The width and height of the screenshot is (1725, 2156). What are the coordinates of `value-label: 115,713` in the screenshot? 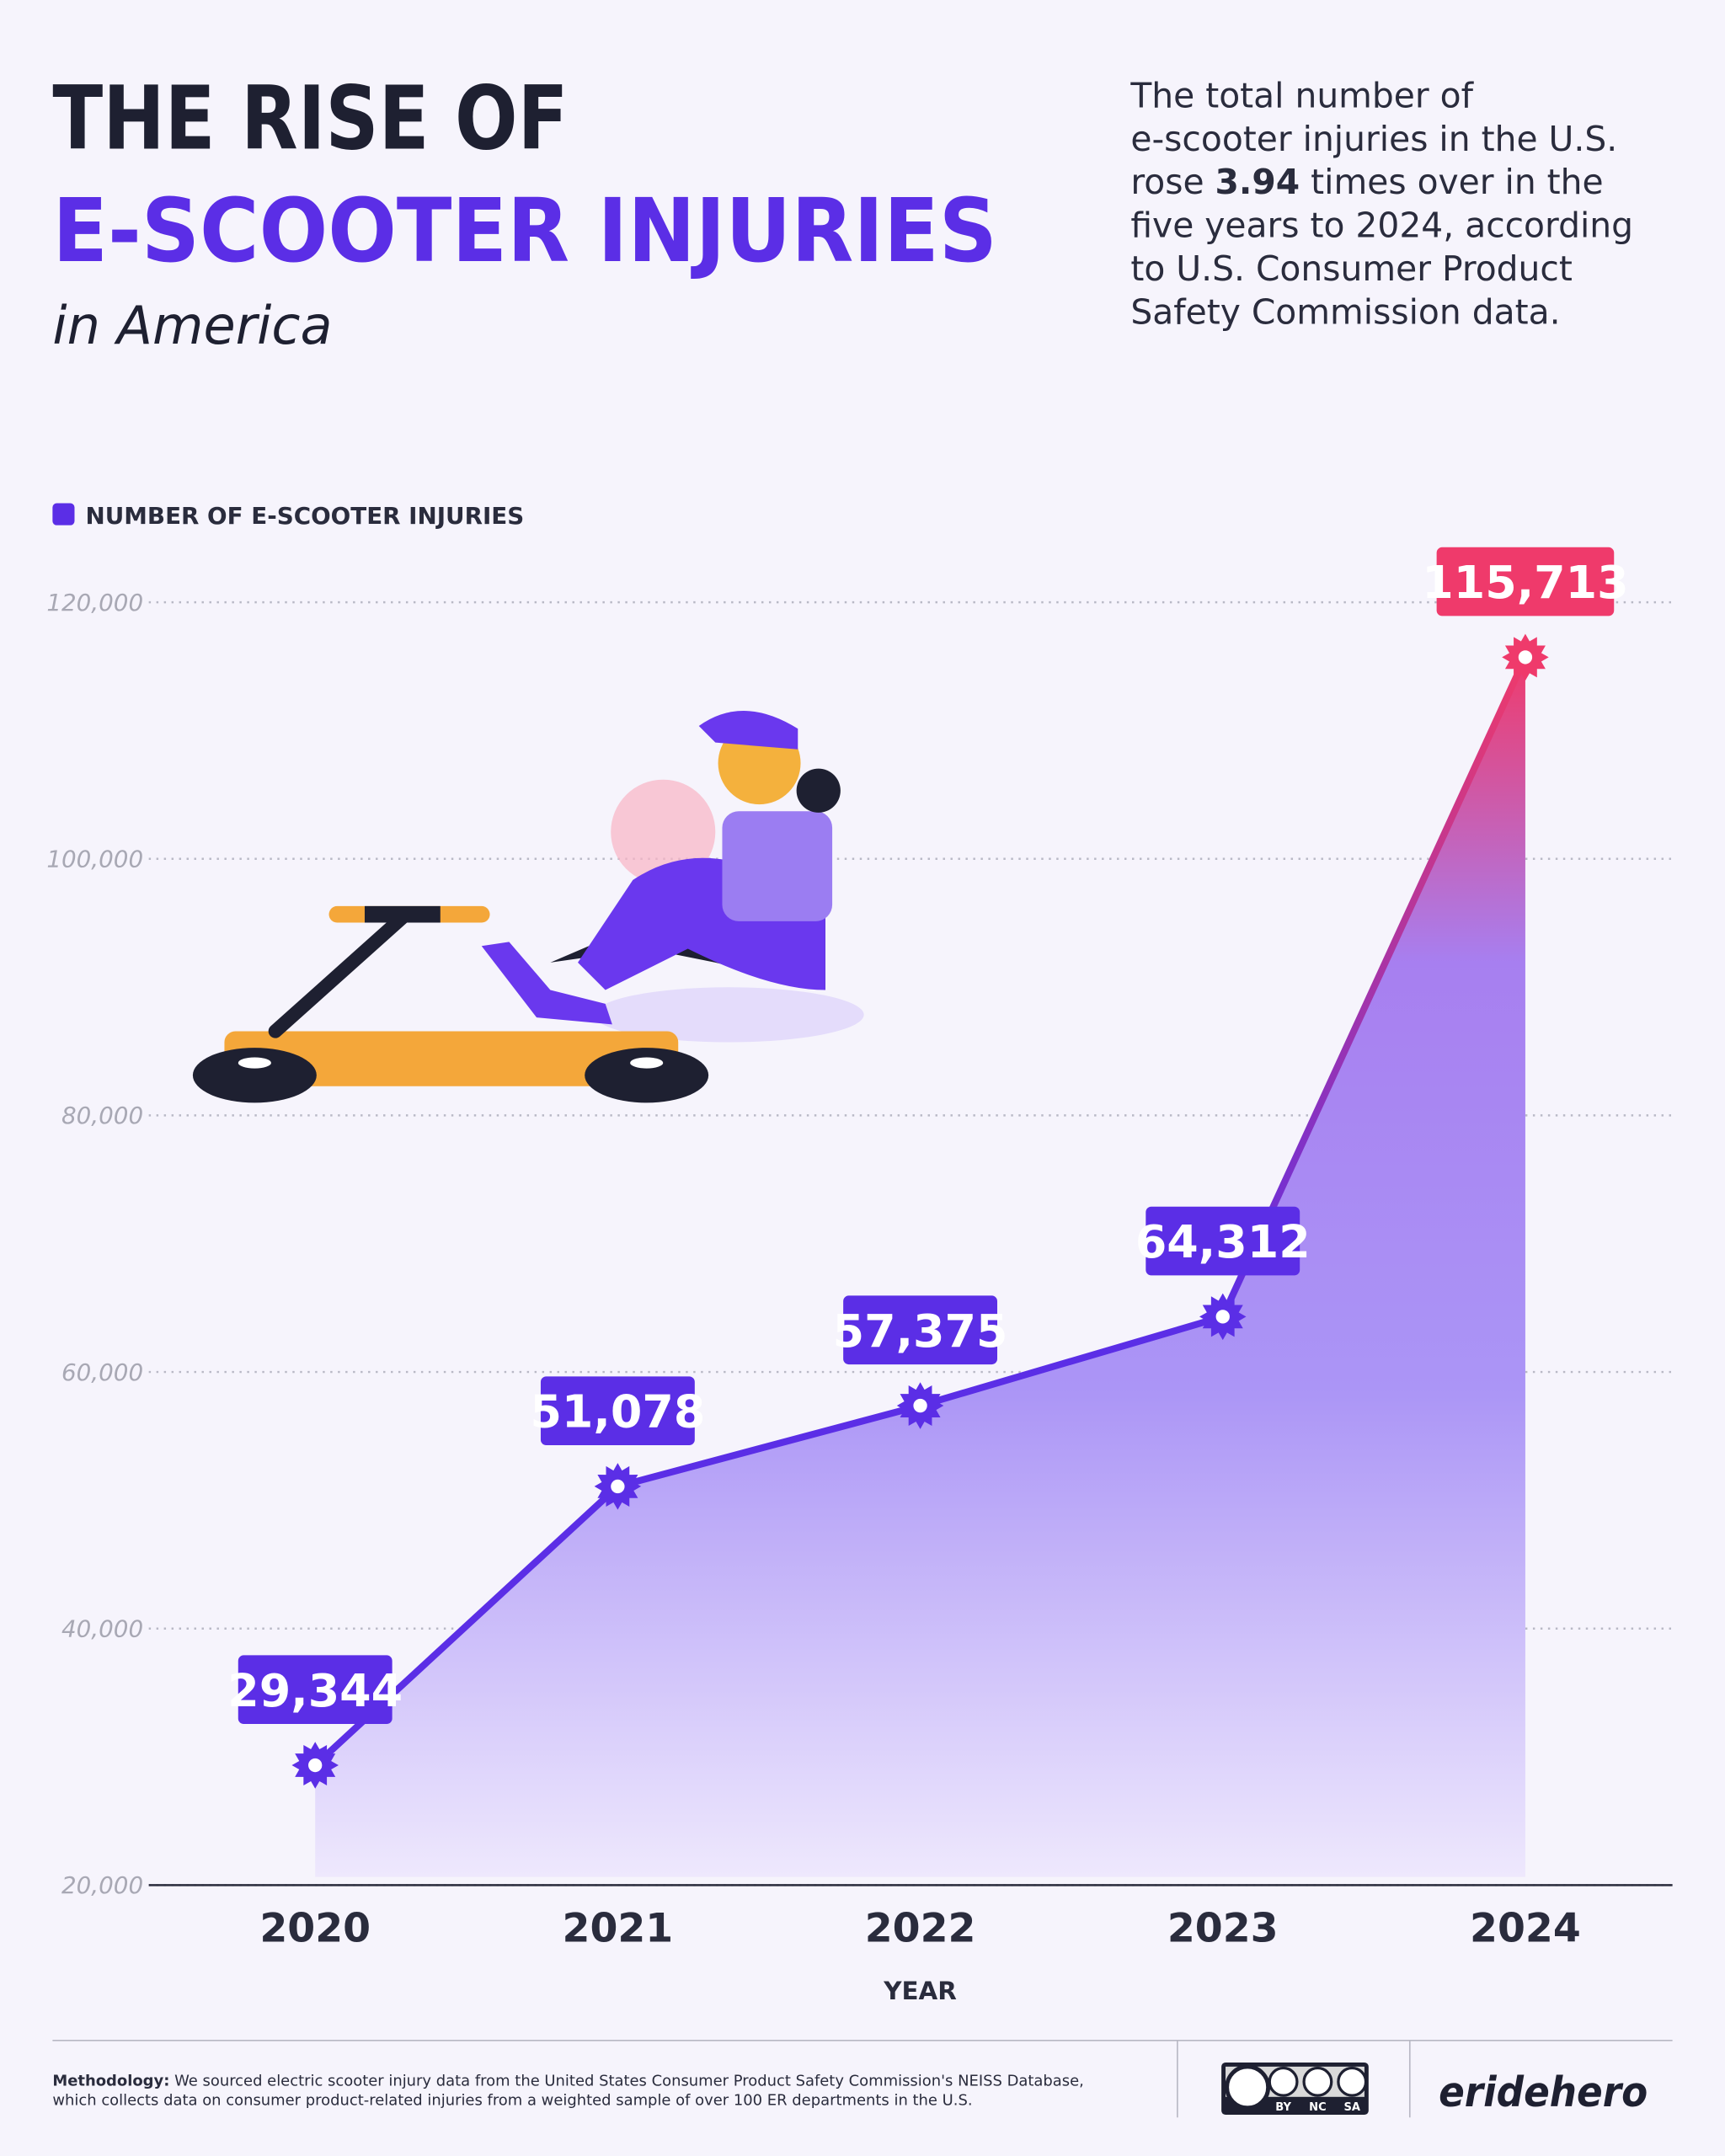 It's located at (1525, 582).